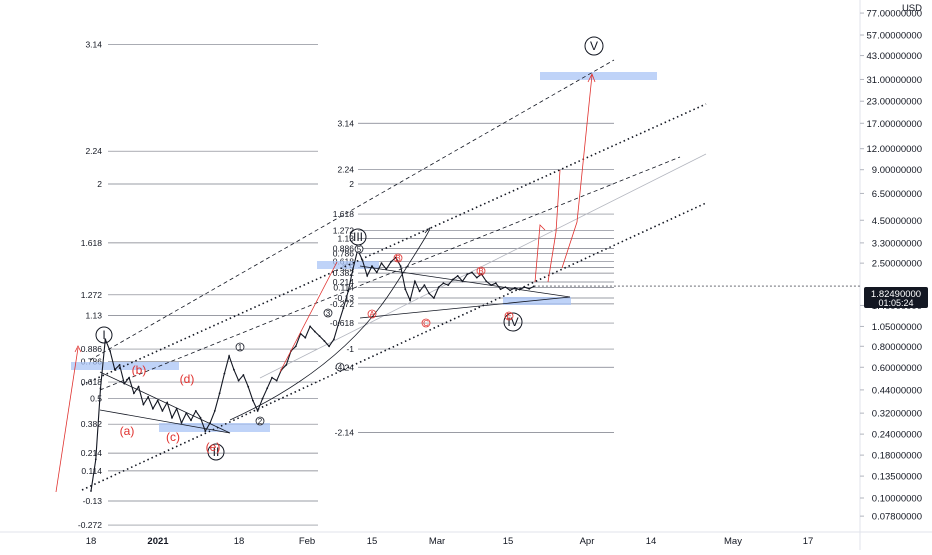 This screenshot has width=932, height=555. Describe the element at coordinates (426, 323) in the screenshot. I see `wave-C-circle` at that location.